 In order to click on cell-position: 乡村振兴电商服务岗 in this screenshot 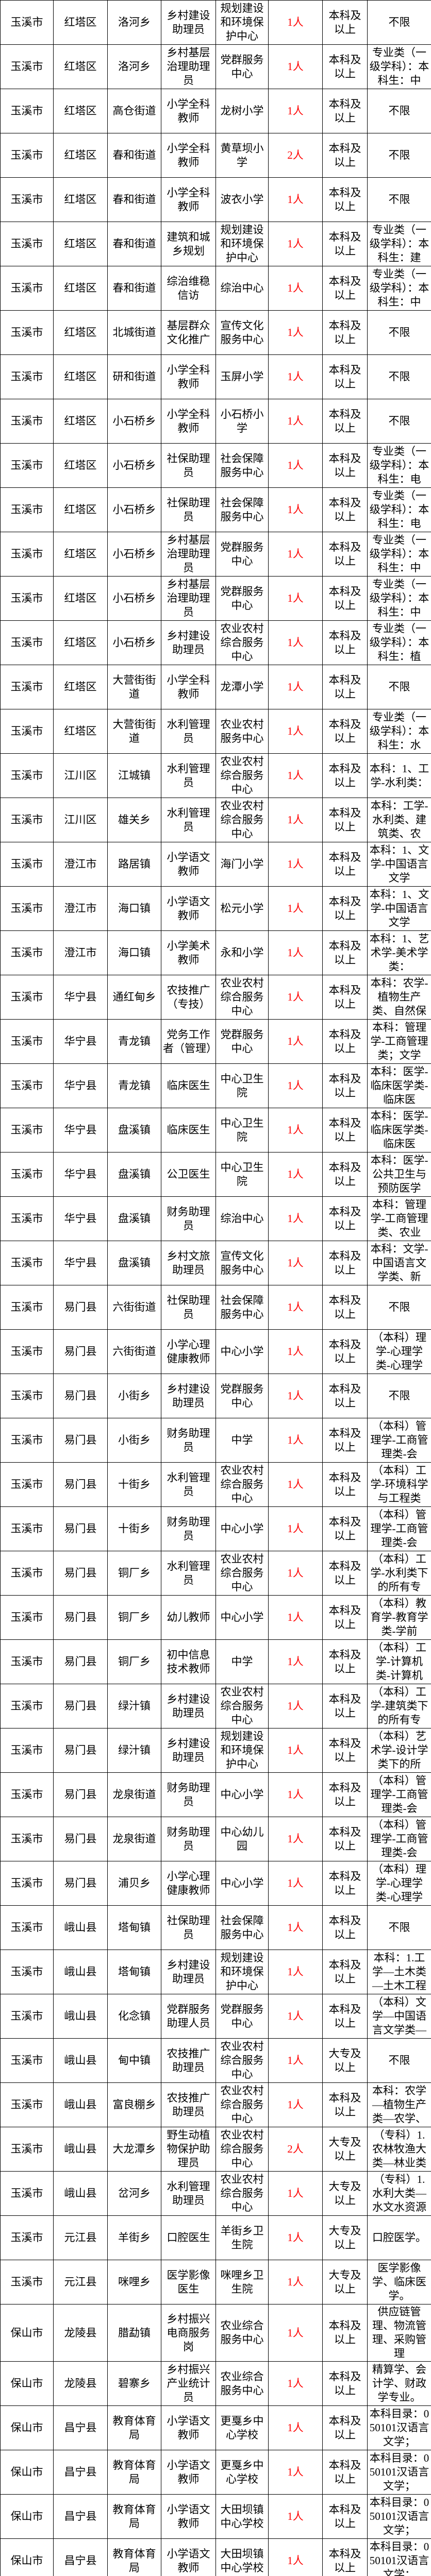, I will do `click(188, 2333)`.